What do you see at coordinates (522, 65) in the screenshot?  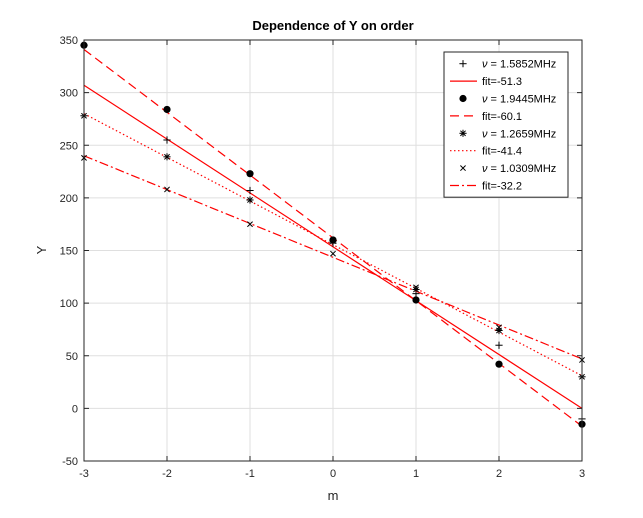 I see `legend-label-frequency: = 1.5852MHz` at bounding box center [522, 65].